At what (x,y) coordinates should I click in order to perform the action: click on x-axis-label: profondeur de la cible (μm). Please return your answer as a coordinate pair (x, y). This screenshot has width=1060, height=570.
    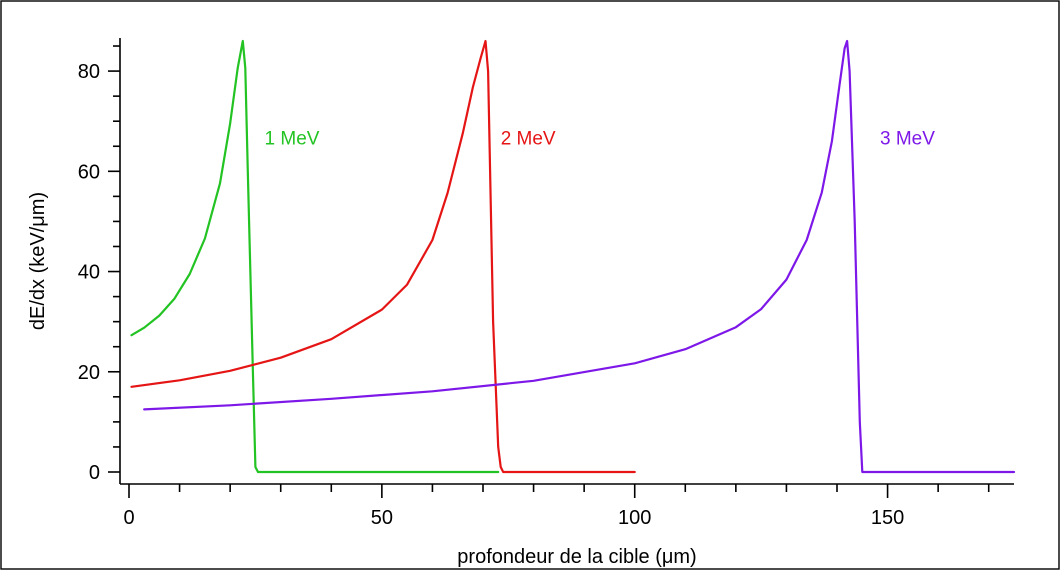
    Looking at the image, I should click on (576, 557).